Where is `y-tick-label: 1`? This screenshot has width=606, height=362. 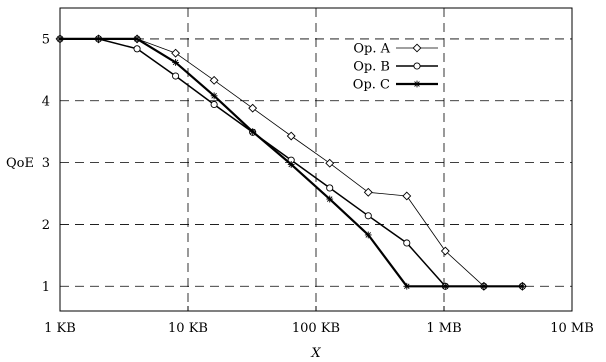 y-tick-label: 1 is located at coordinates (46, 287).